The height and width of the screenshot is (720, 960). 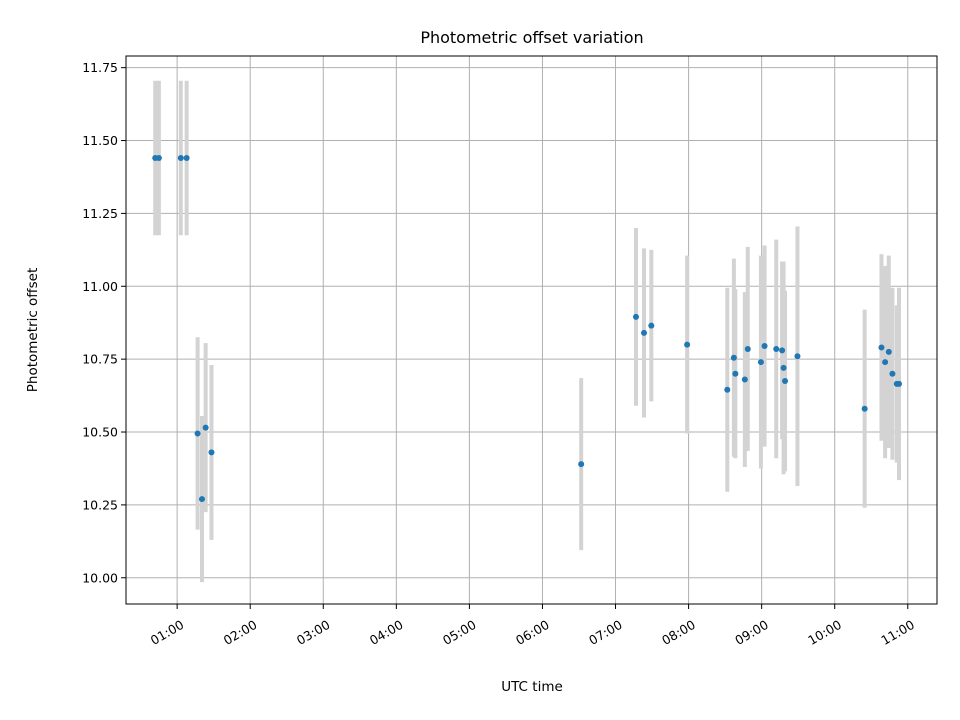 What do you see at coordinates (100, 359) in the screenshot?
I see `y-tick-label: 10.75` at bounding box center [100, 359].